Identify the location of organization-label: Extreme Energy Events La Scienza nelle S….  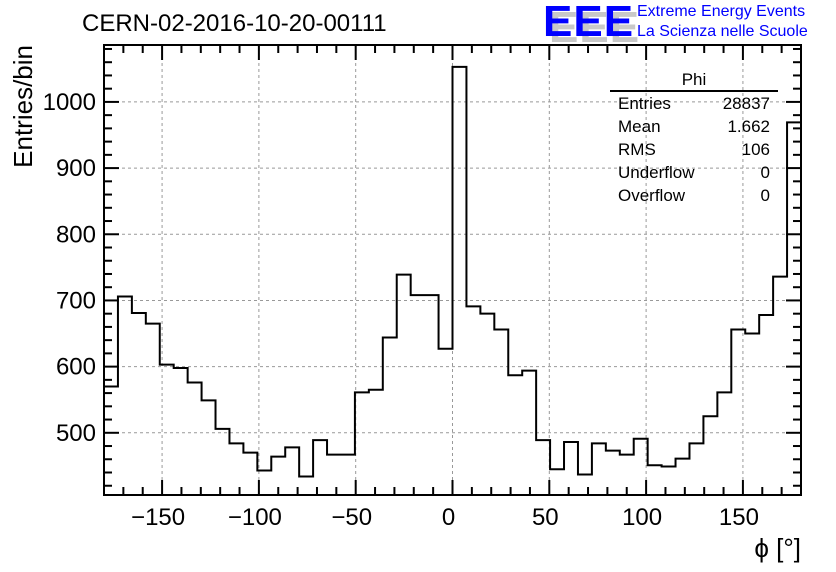
(722, 22).